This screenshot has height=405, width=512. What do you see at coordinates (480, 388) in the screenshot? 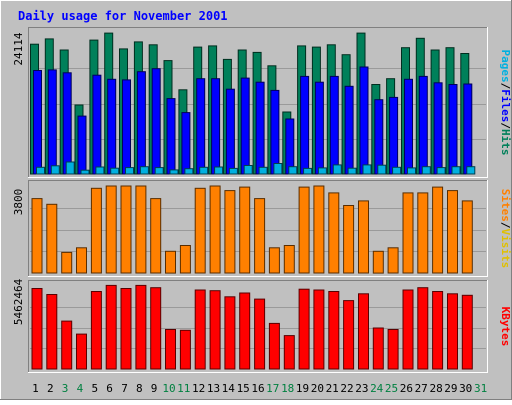
I see `x-tick-day-31: 31` at bounding box center [480, 388].